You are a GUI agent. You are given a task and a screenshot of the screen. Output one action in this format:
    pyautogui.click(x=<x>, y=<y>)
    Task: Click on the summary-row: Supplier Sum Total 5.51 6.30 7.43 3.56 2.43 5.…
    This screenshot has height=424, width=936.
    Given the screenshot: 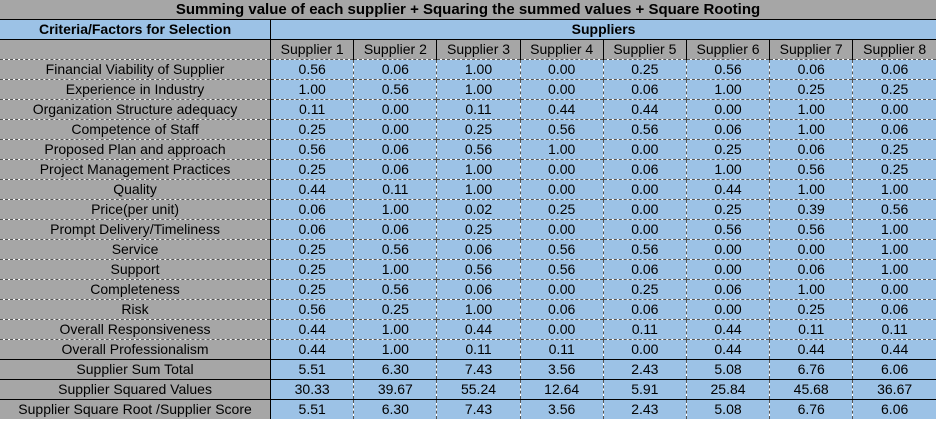 What is the action you would take?
    pyautogui.click(x=468, y=369)
    